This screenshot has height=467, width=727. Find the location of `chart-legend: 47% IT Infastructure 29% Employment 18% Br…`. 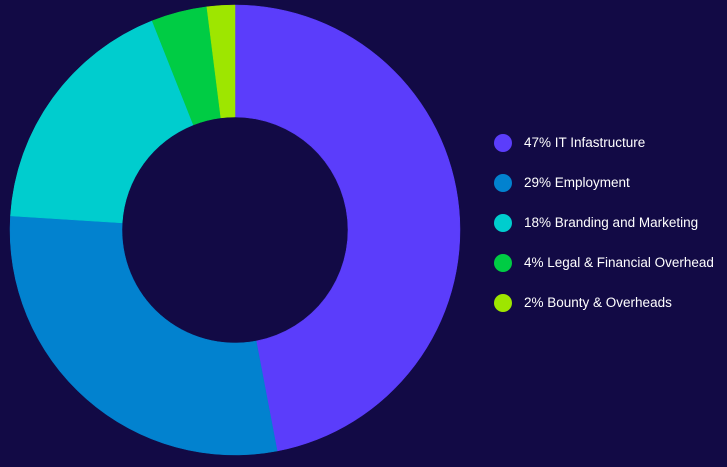

chart-legend: 47% IT Infastructure 29% Employment 18% Br… is located at coordinates (604, 231).